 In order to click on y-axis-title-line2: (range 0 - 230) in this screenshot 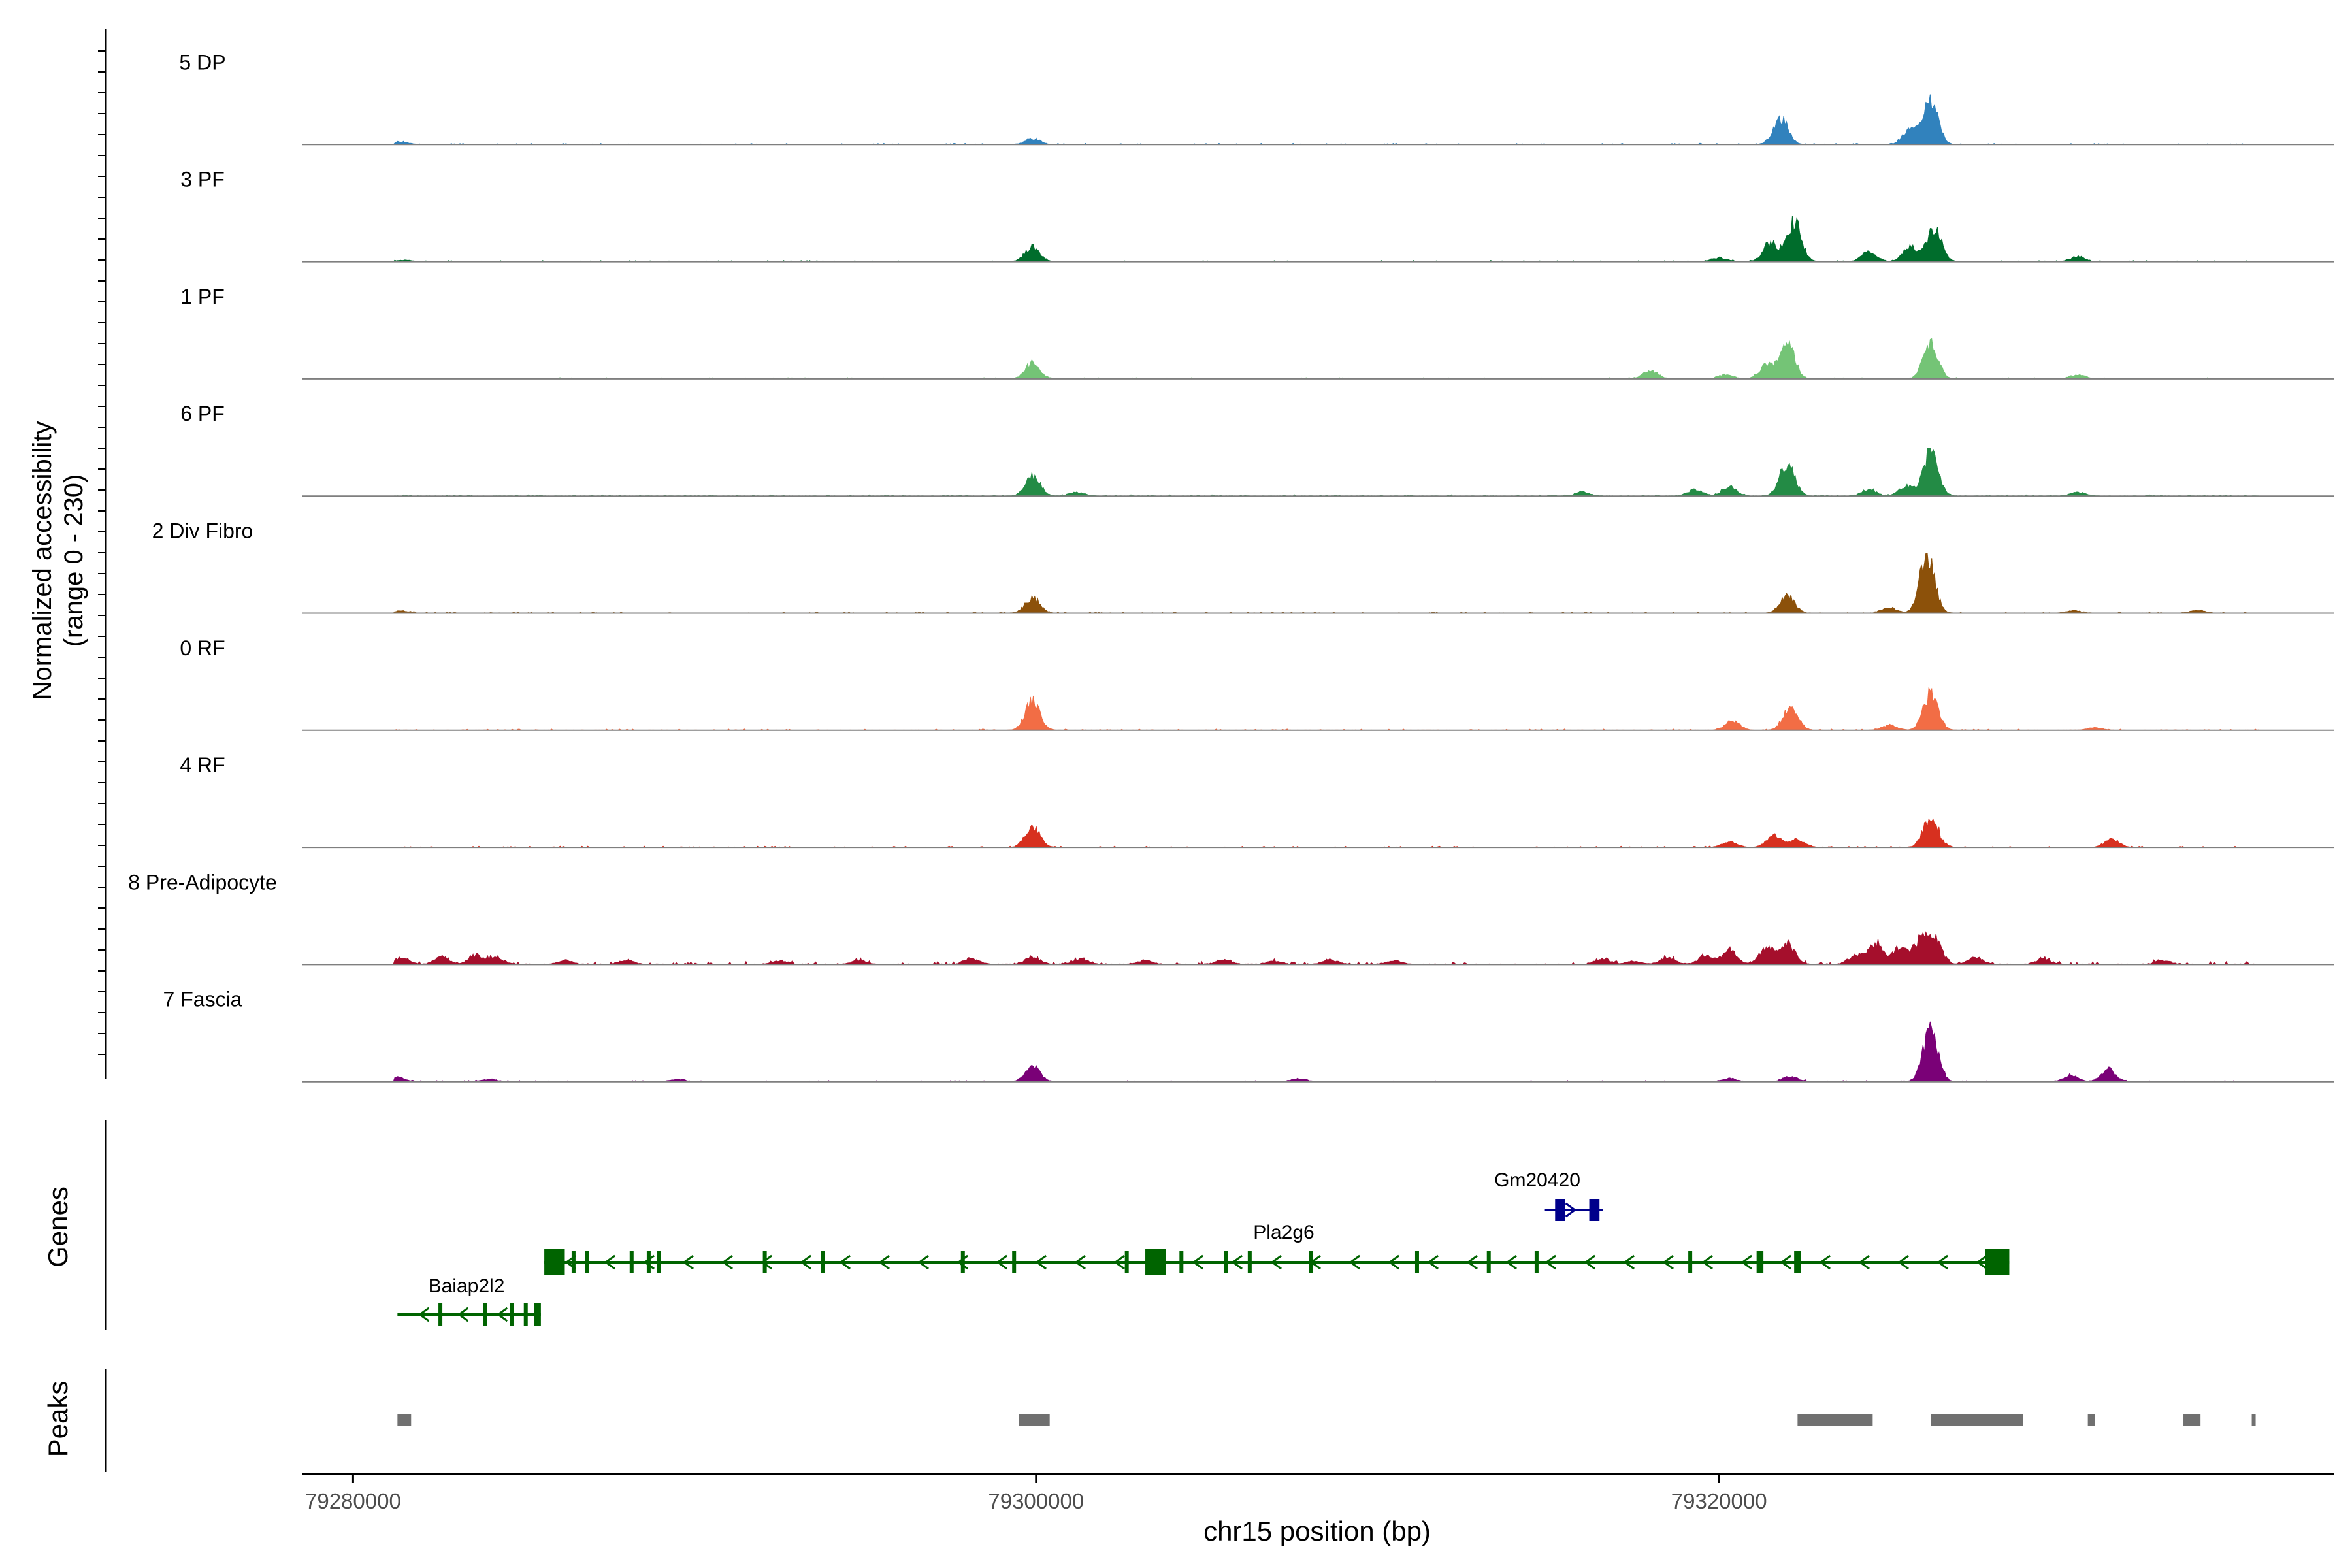, I will do `click(73, 560)`.